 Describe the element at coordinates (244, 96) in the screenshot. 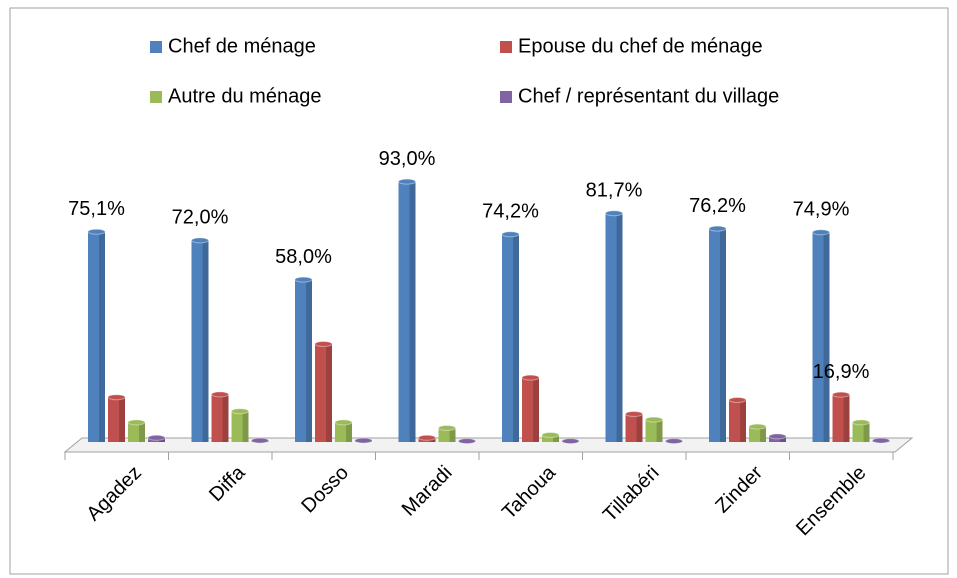

I see `legend-label: Autre du ménage` at that location.